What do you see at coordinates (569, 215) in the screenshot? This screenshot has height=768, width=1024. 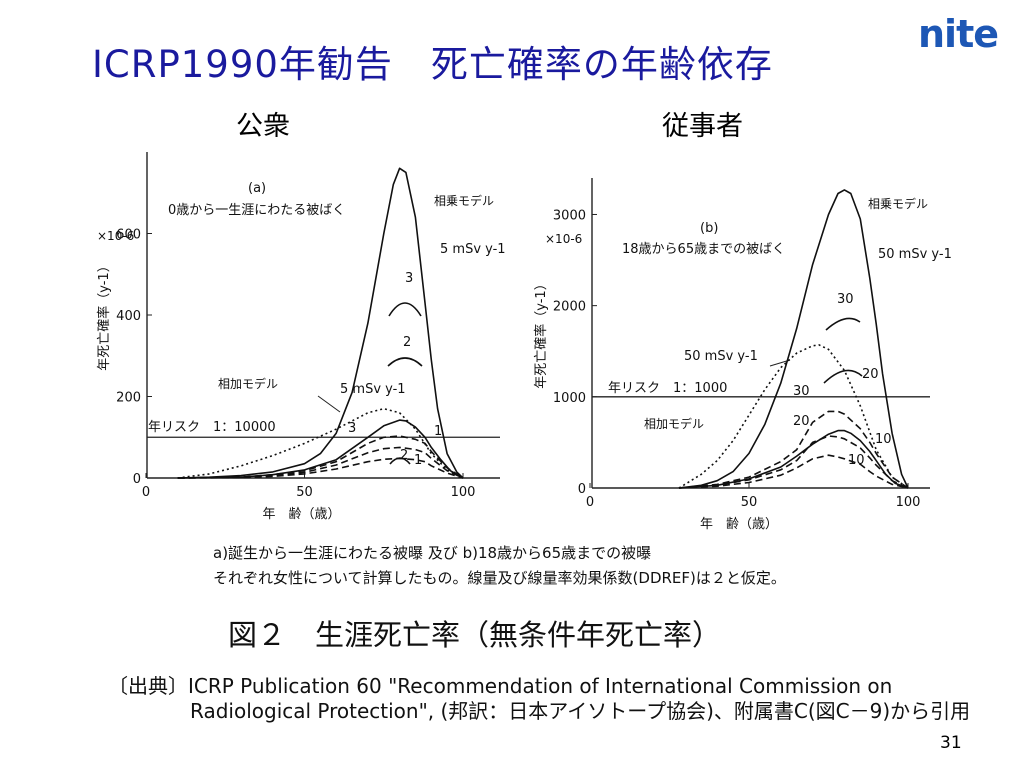 I see `y-tick-label-b: 3000` at bounding box center [569, 215].